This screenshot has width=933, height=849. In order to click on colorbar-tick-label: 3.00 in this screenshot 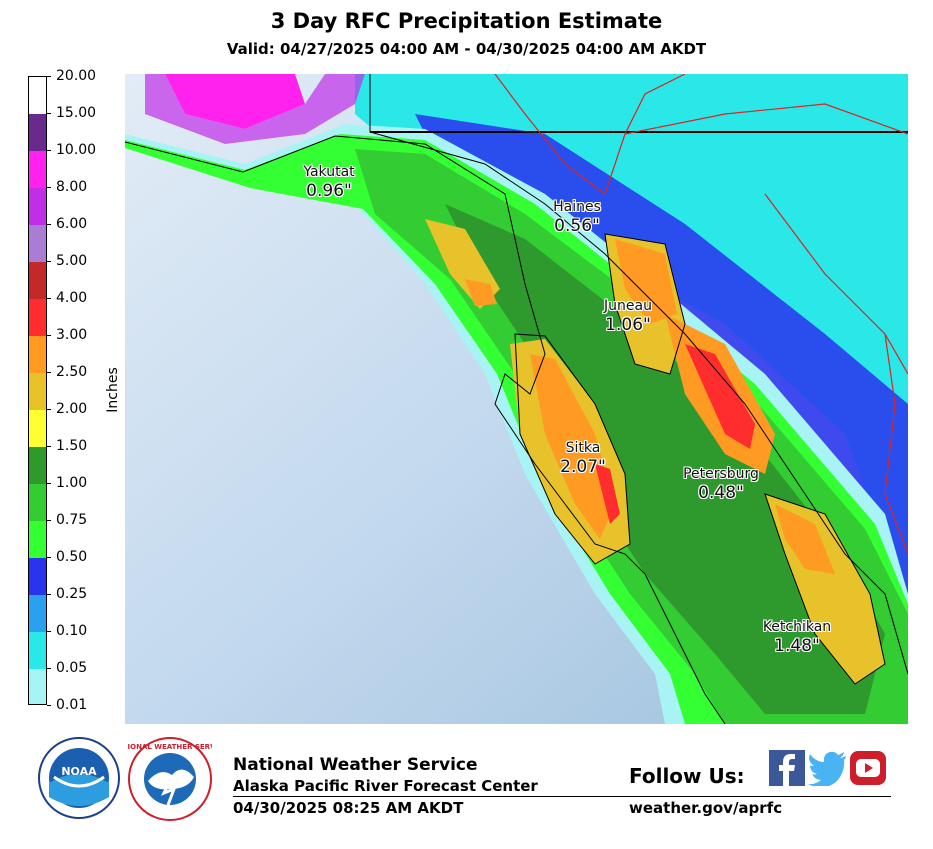, I will do `click(72, 335)`.